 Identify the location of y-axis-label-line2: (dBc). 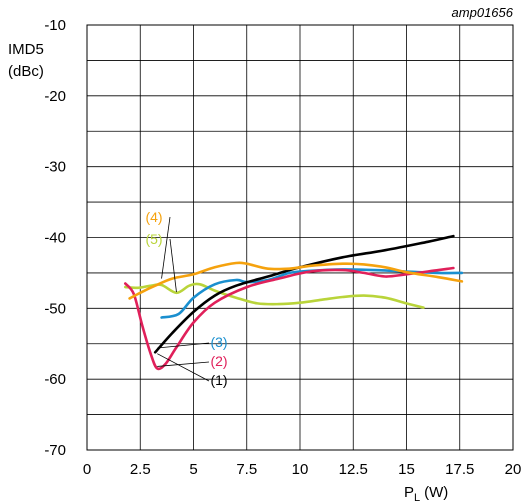
(26, 71).